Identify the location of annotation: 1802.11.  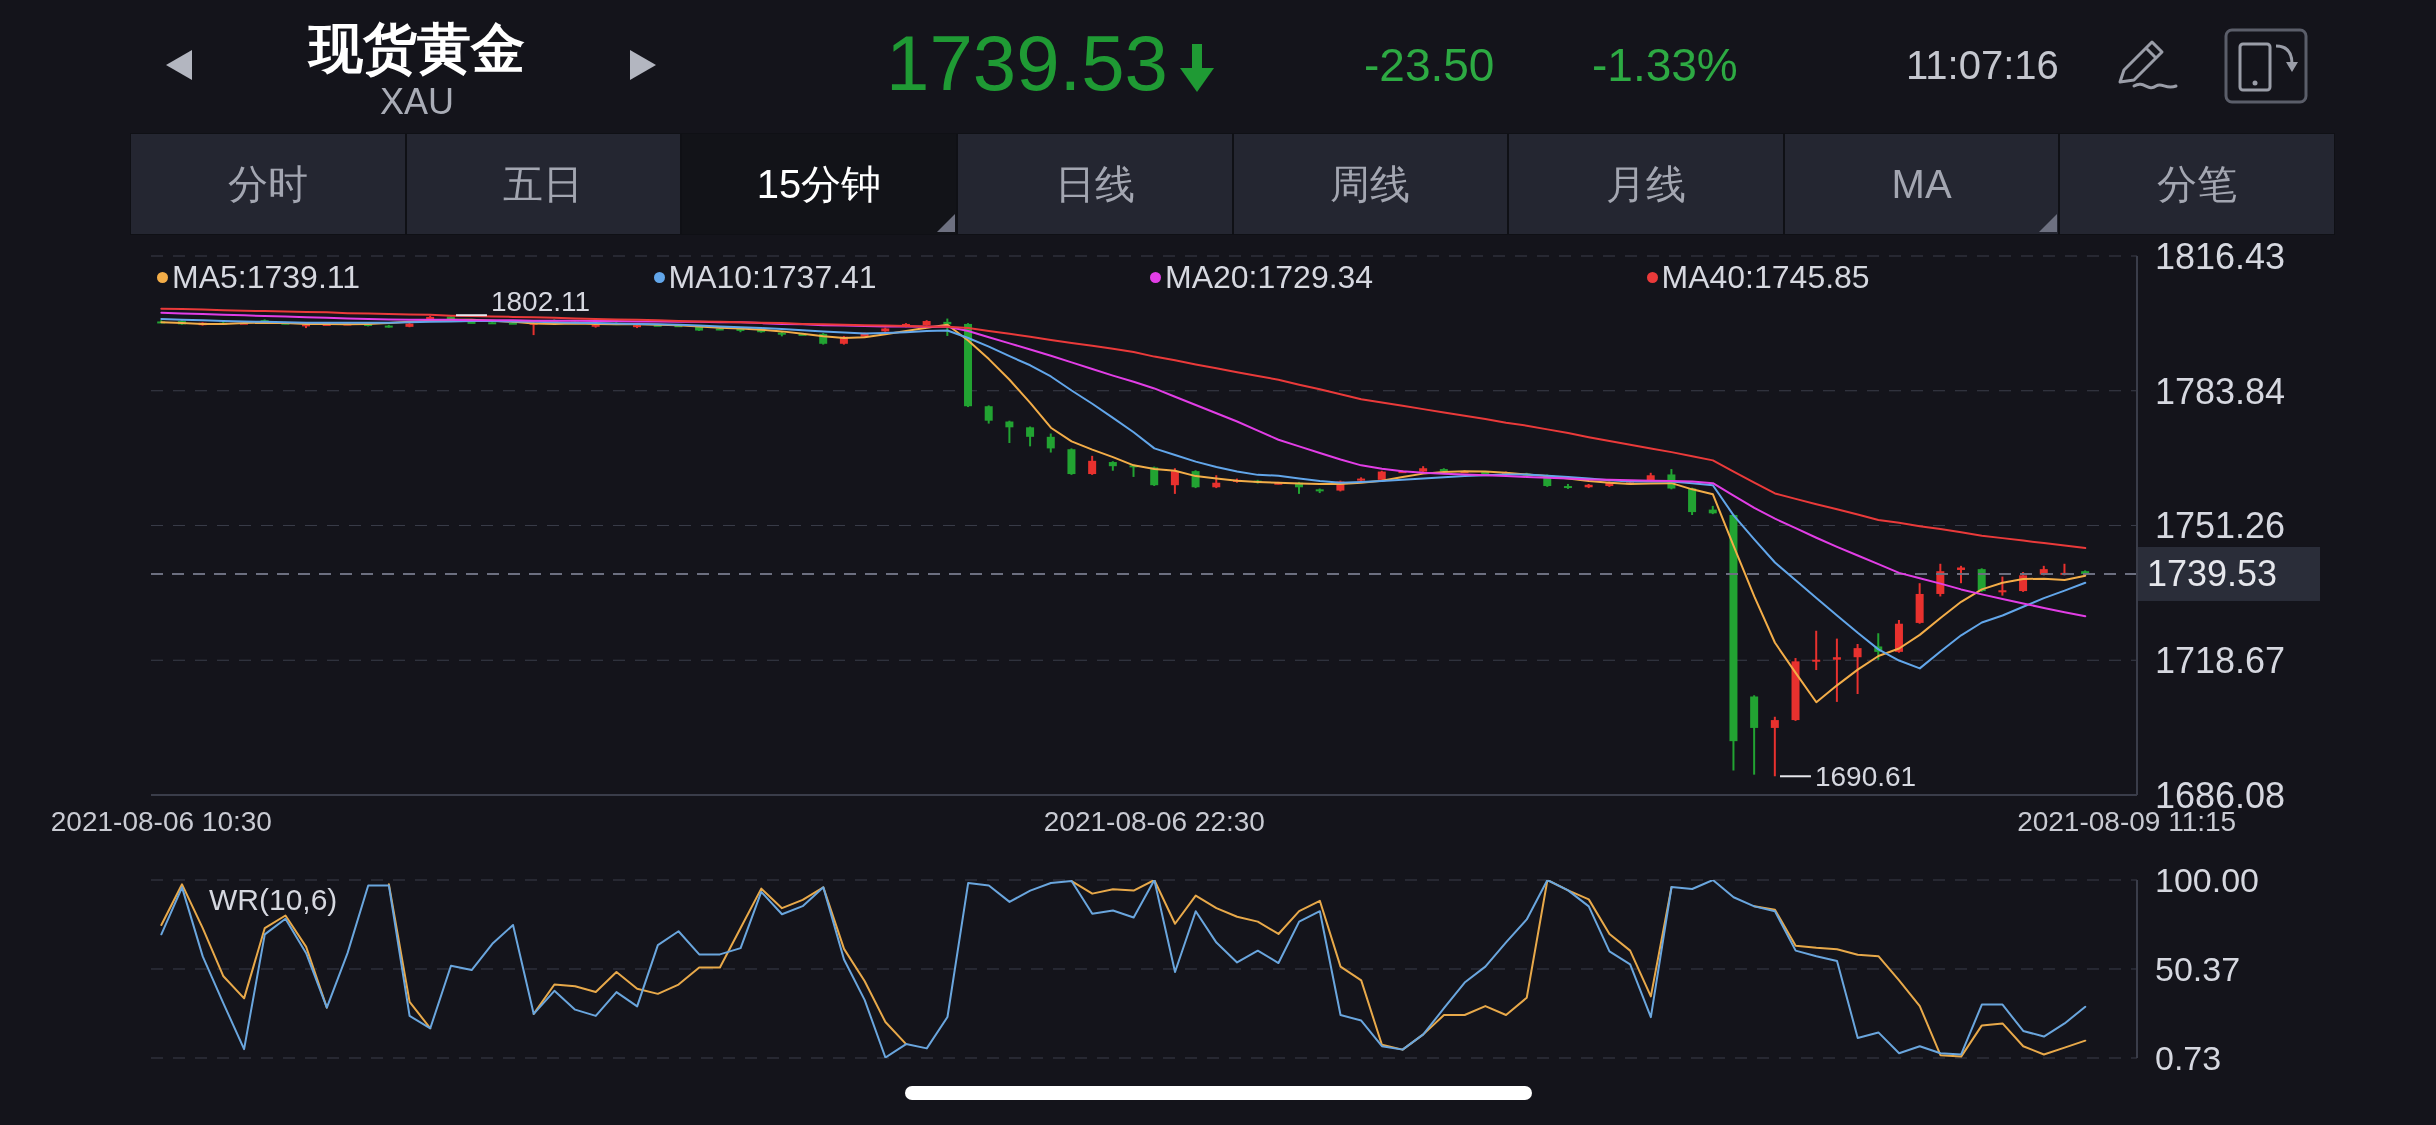
(540, 302).